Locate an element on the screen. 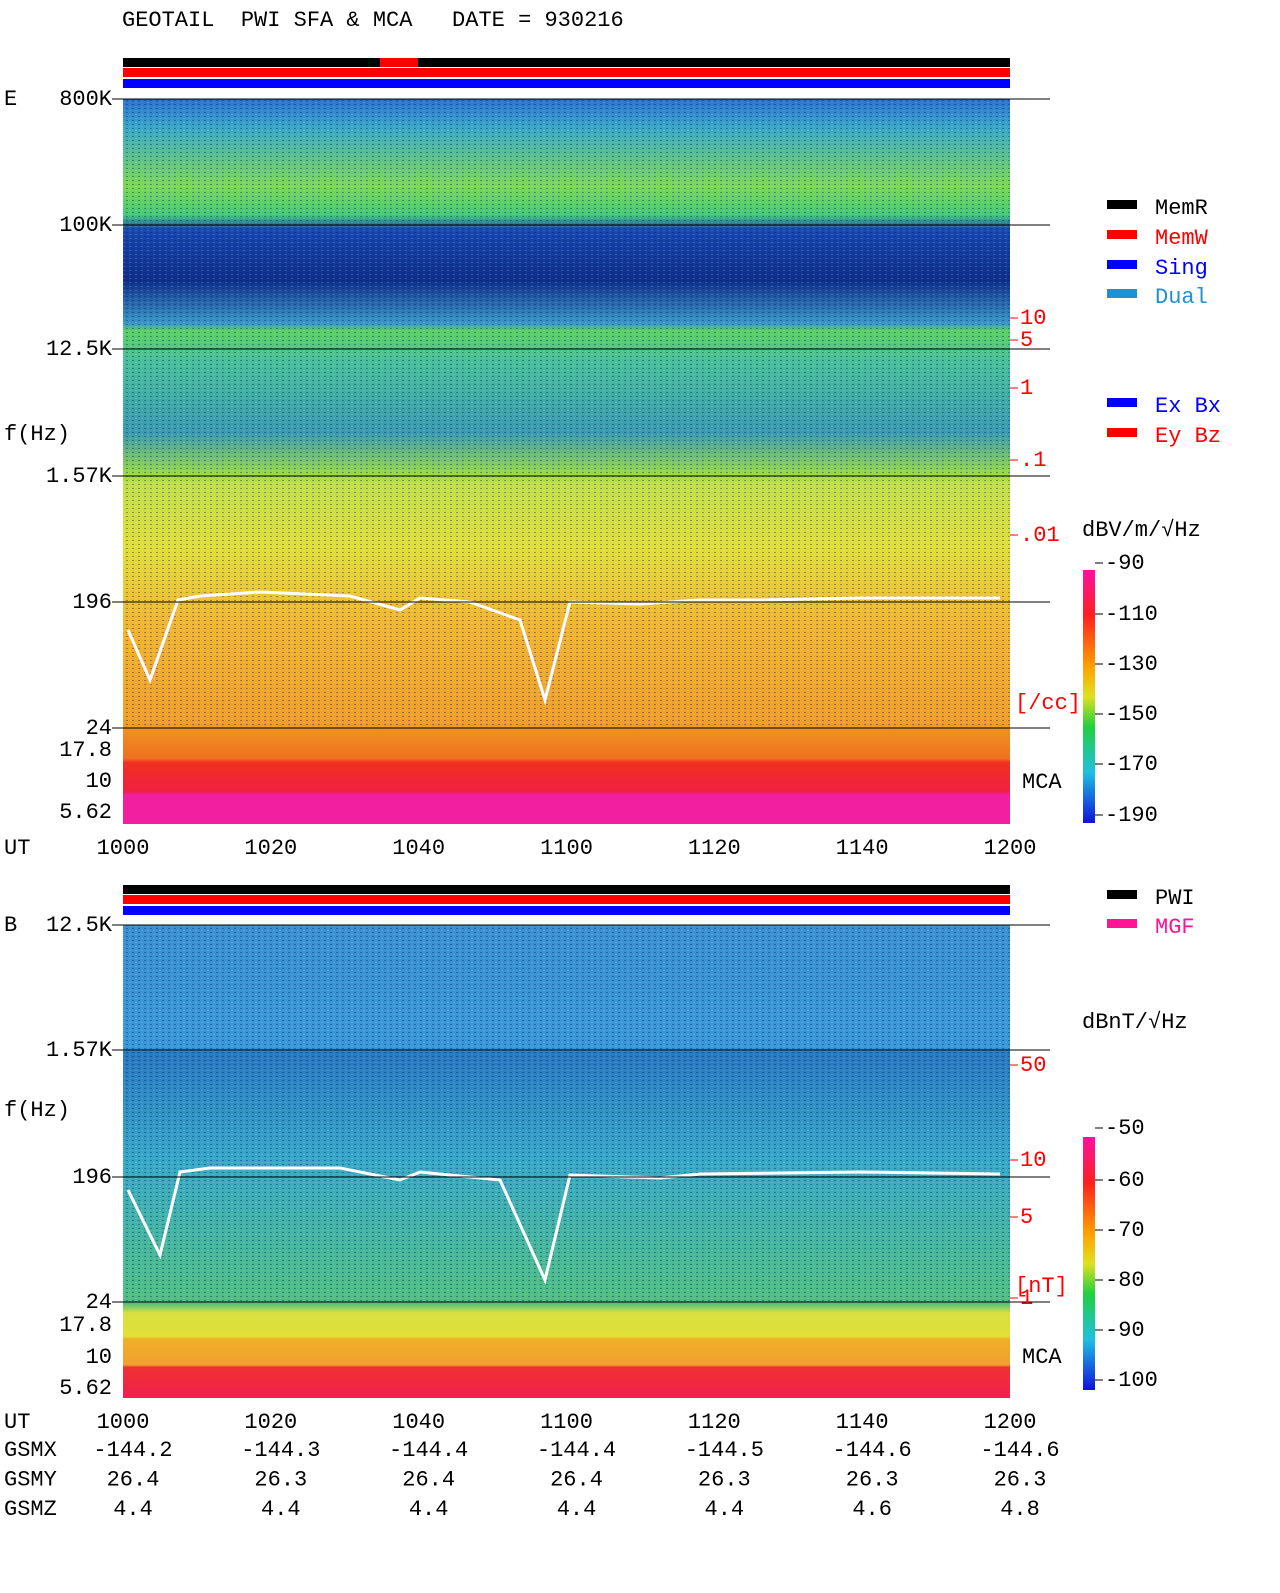 The height and width of the screenshot is (1593, 1280). colorbar-label: dBnT/√Hz is located at coordinates (1135, 1022).